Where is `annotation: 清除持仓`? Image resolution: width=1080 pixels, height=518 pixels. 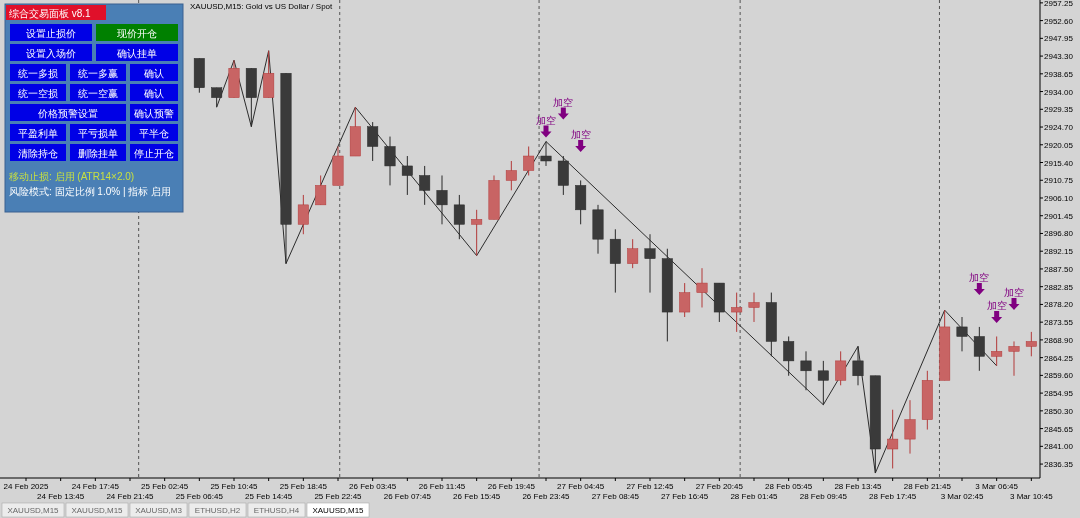
annotation: 清除持仓 is located at coordinates (38, 153).